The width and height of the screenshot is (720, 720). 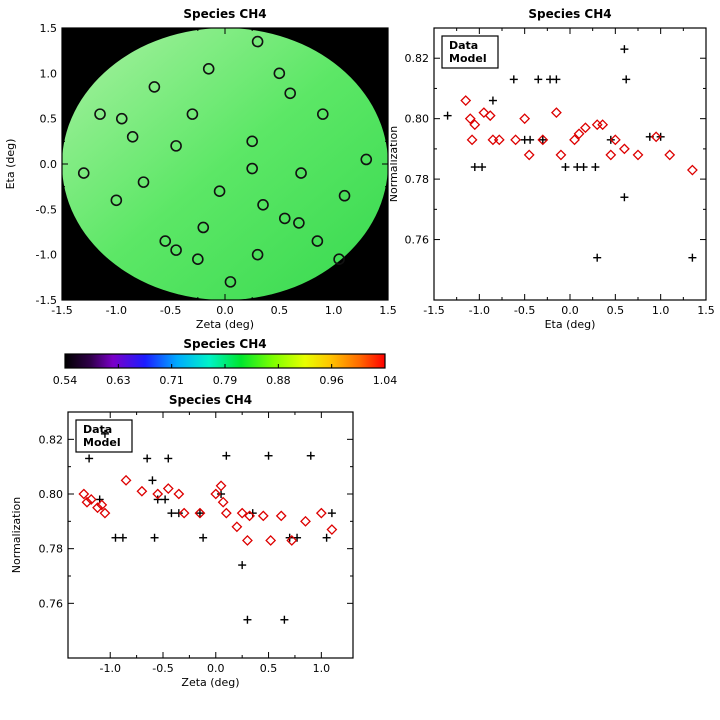 I want to click on x-tick-label: 1.5, so click(x=706, y=310).